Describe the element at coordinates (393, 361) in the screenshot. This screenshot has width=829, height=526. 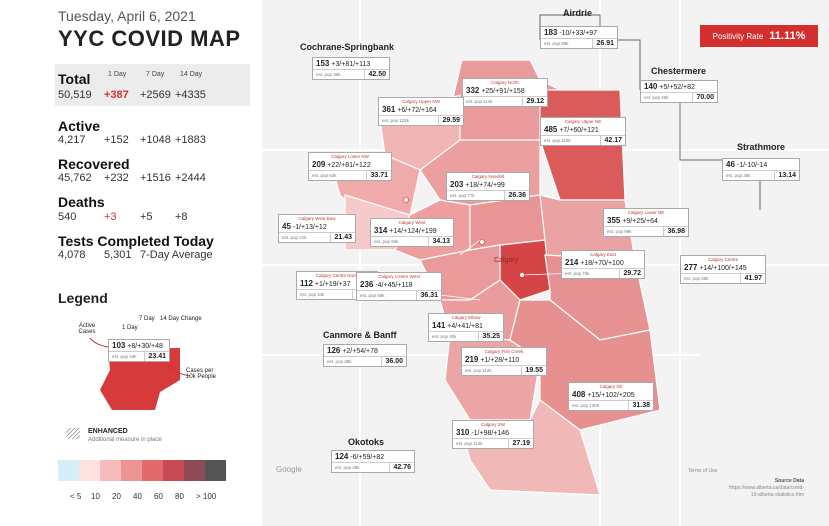
I see `badge-rate: 36.00` at that location.